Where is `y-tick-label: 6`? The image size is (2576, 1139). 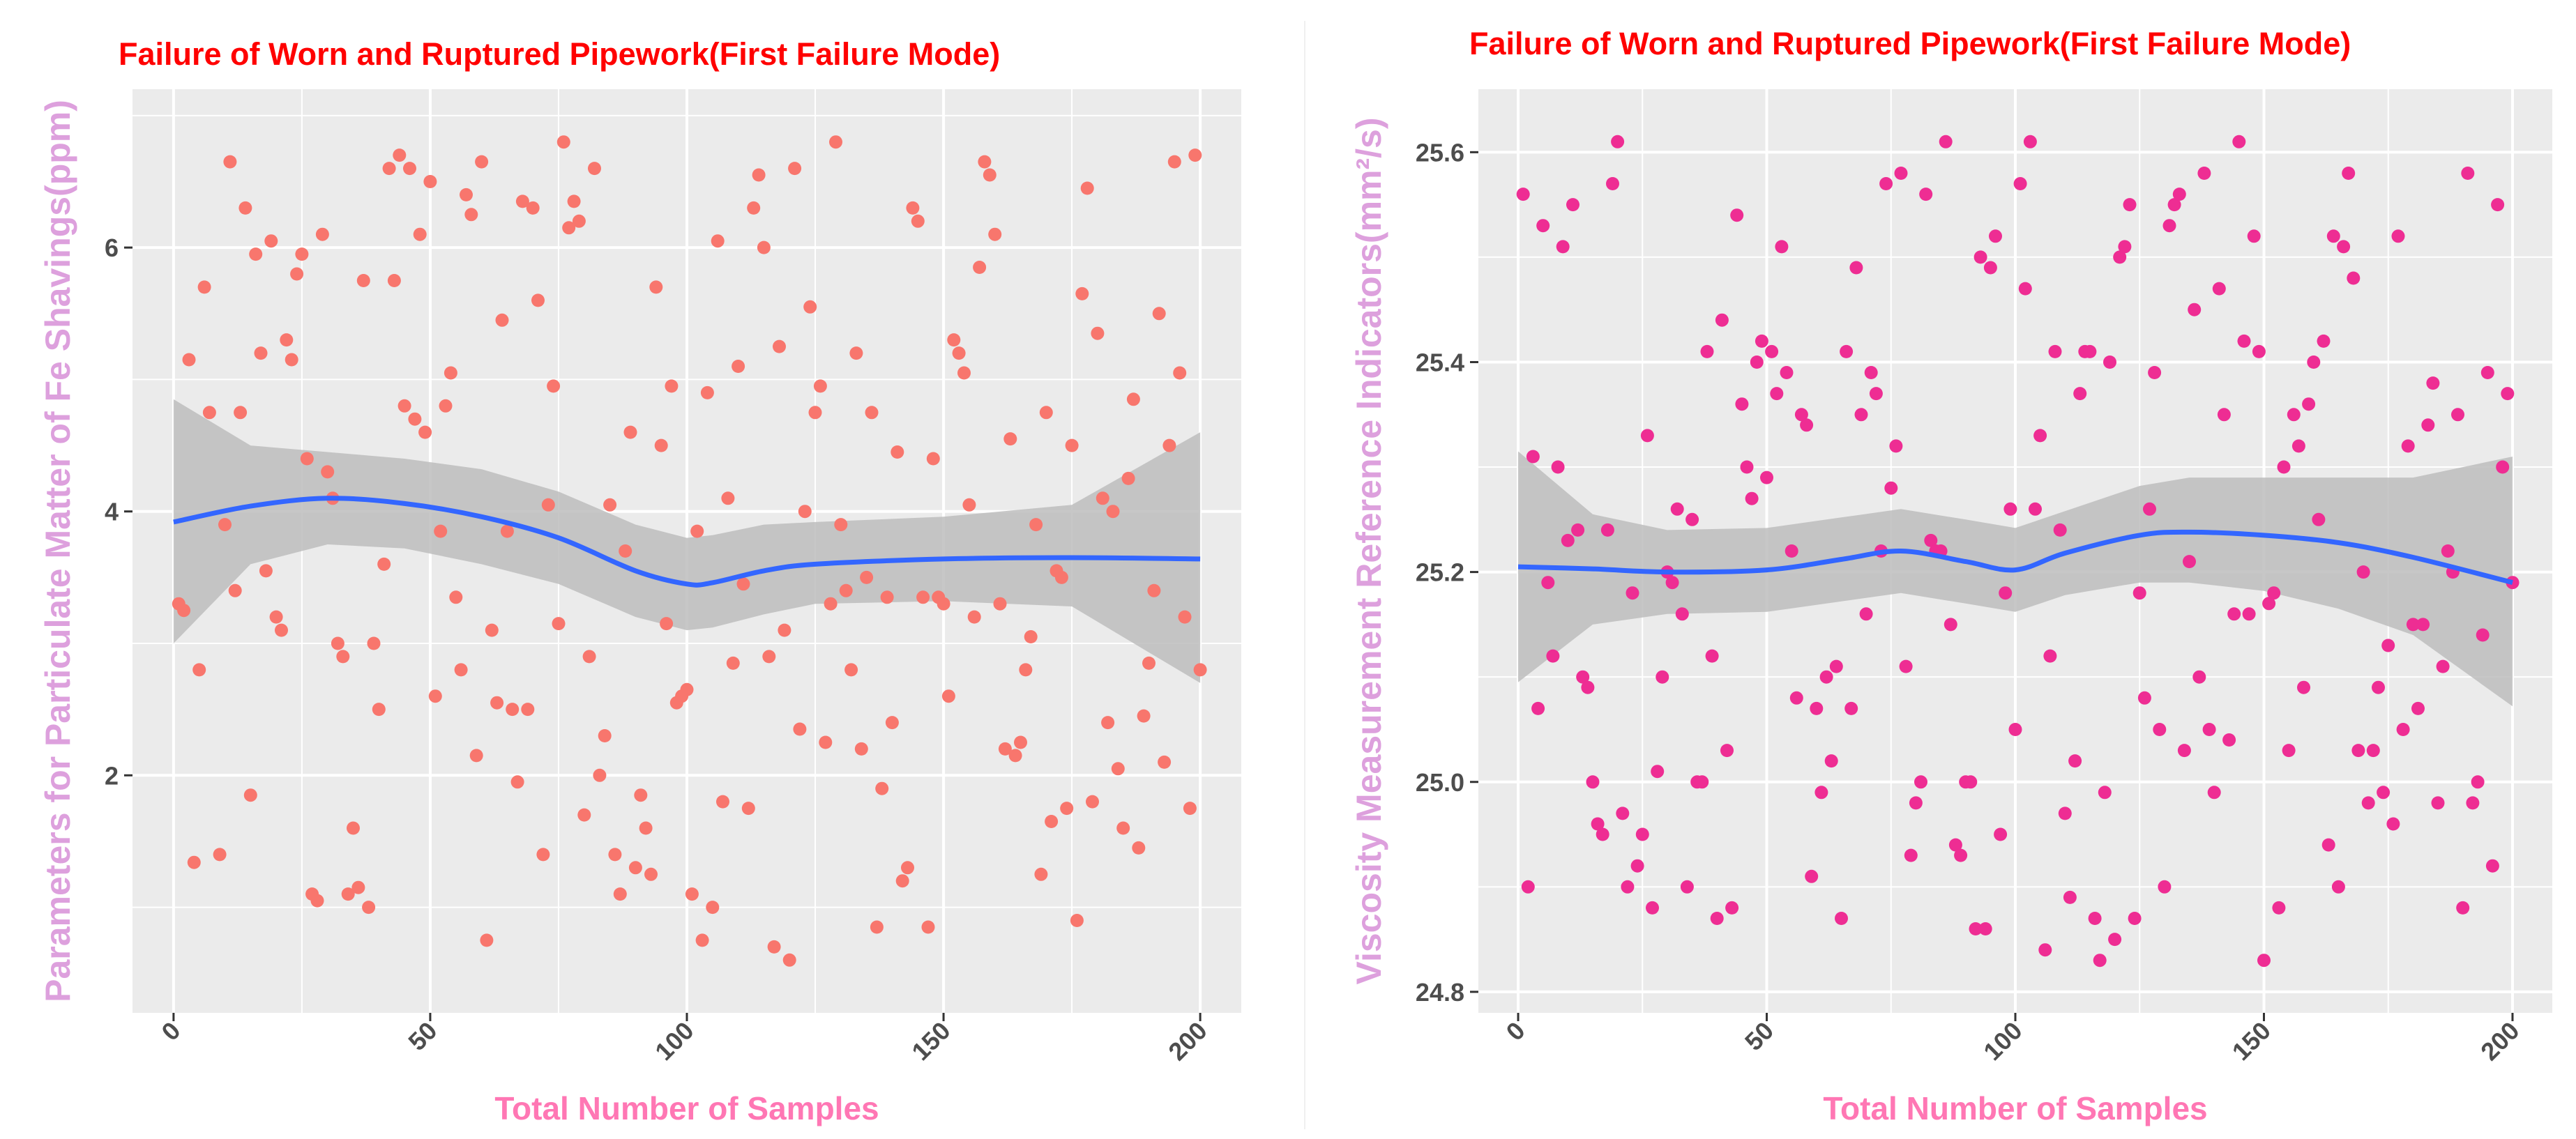 y-tick-label: 6 is located at coordinates (112, 248).